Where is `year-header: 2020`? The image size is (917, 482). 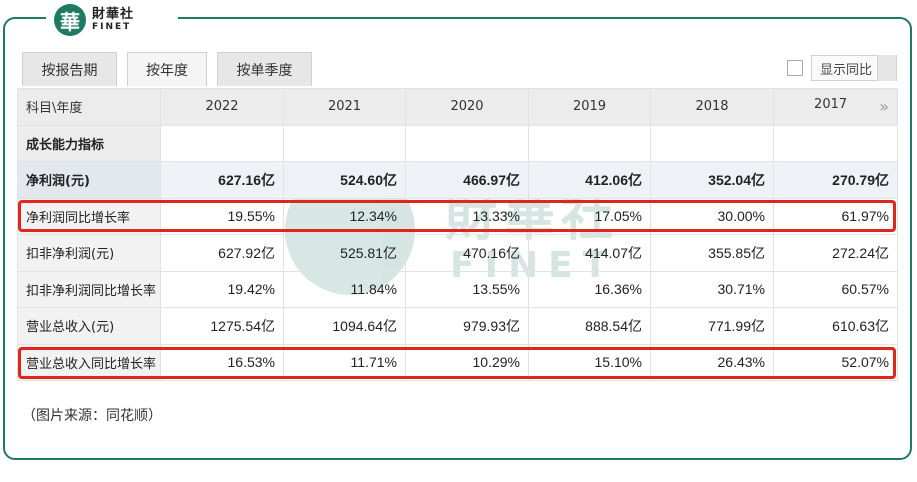 year-header: 2020 is located at coordinates (467, 107).